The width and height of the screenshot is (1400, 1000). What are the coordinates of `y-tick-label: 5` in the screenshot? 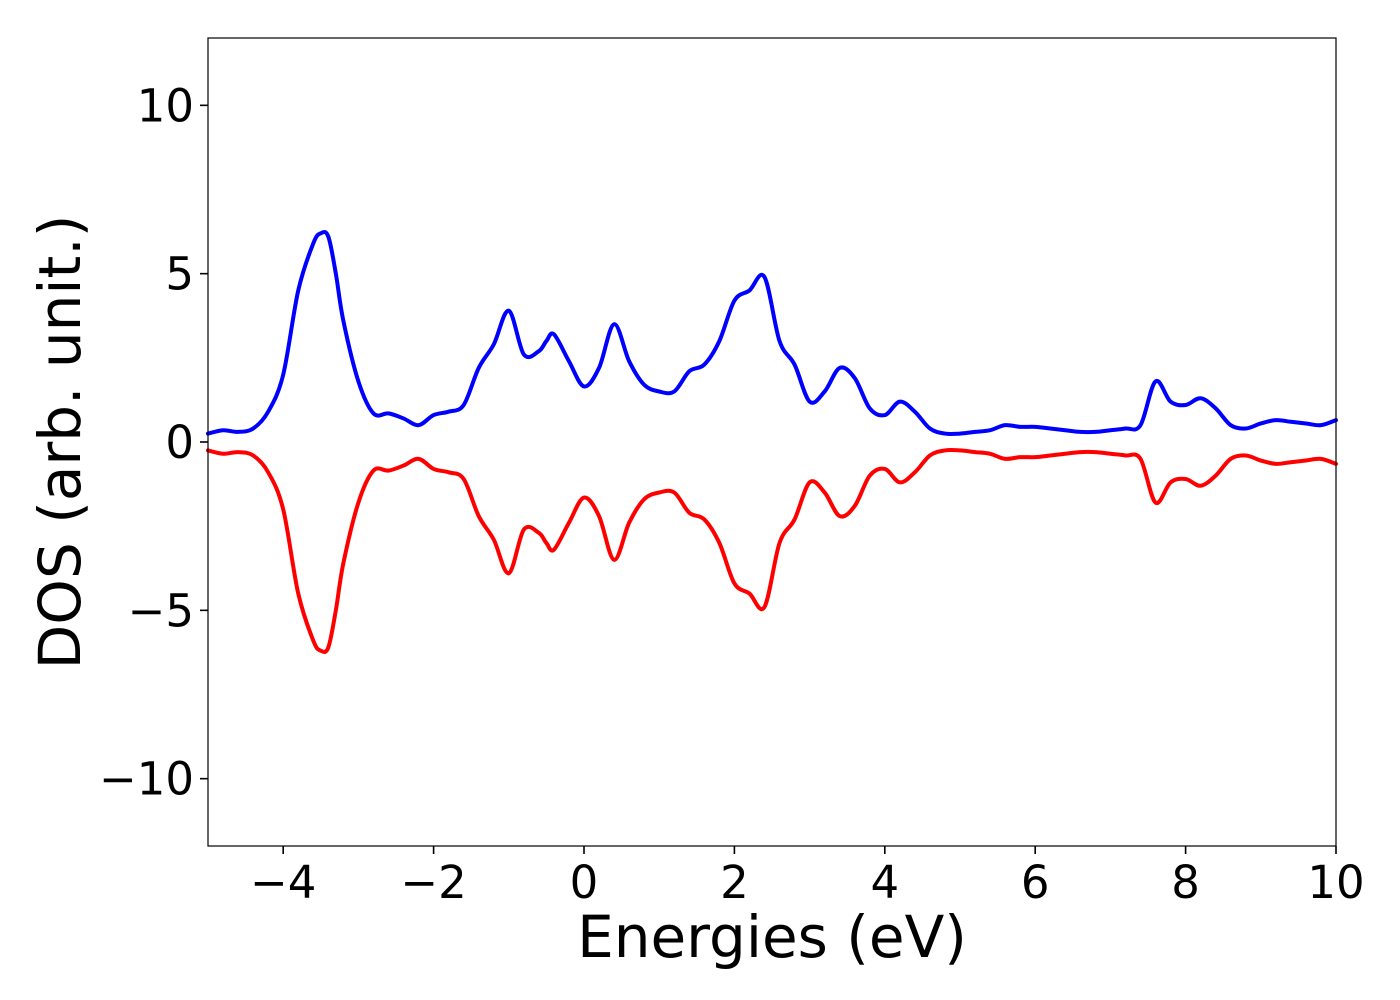 It's located at (179, 274).